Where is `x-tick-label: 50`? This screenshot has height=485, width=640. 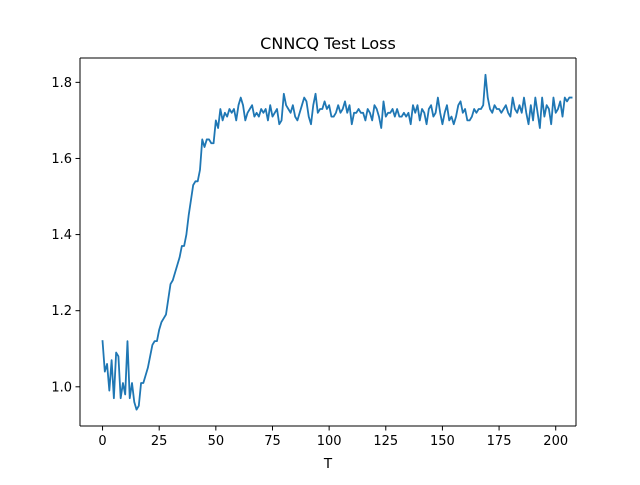
x-tick-label: 50 is located at coordinates (216, 441).